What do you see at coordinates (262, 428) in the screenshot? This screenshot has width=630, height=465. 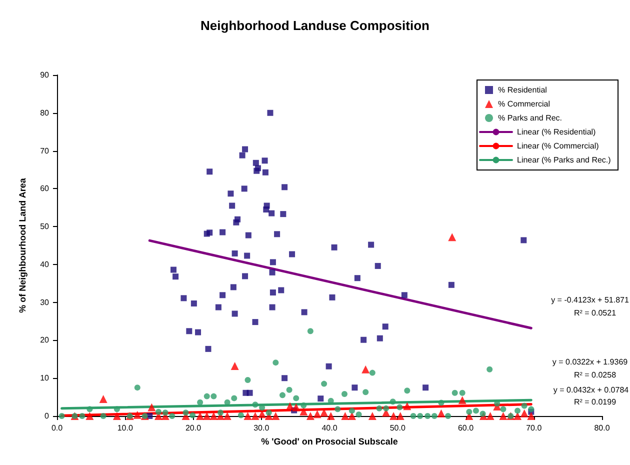 I see `x-tick-label: 30.0` at bounding box center [262, 428].